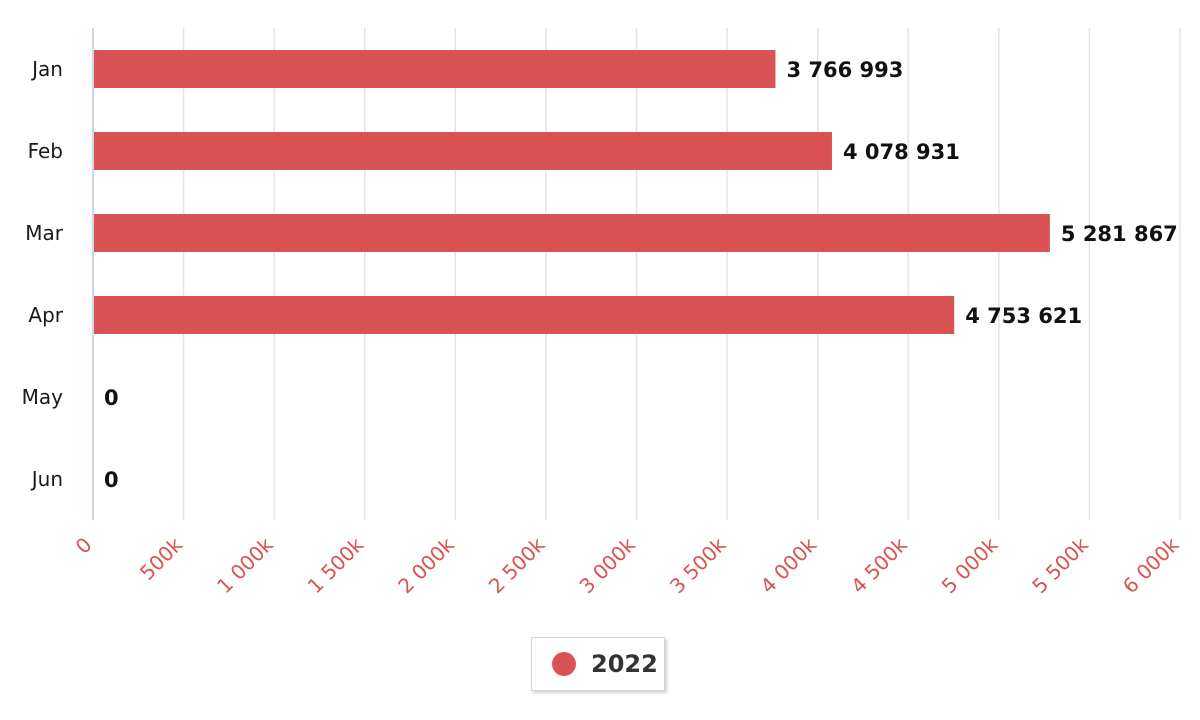  Describe the element at coordinates (844, 70) in the screenshot. I see `data-label: 3 766 993` at that location.